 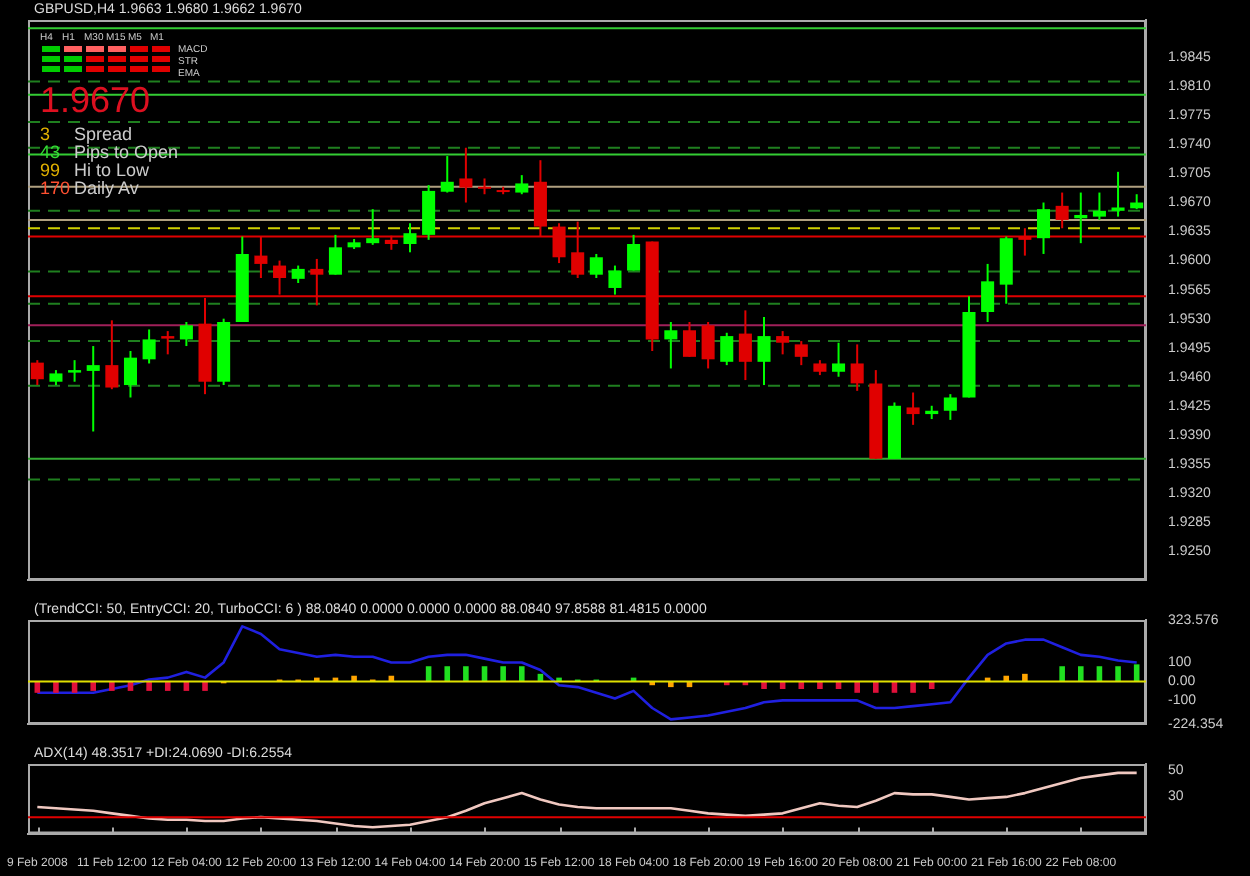 What do you see at coordinates (46, 134) in the screenshot?
I see `annotation: 3` at bounding box center [46, 134].